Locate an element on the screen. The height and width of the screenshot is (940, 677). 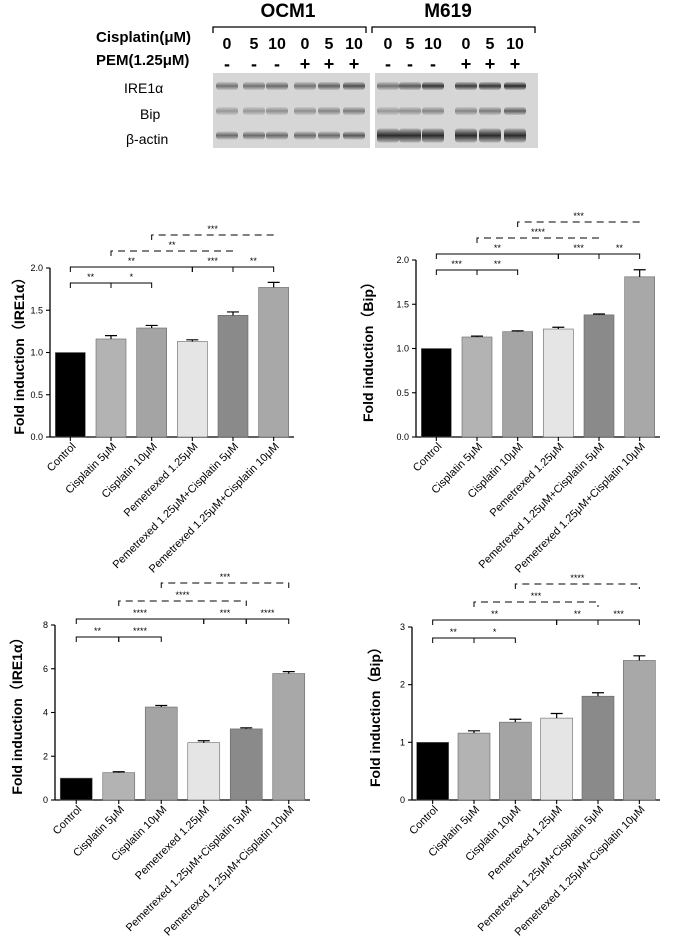
blot-strips is located at coordinates (375, 110).